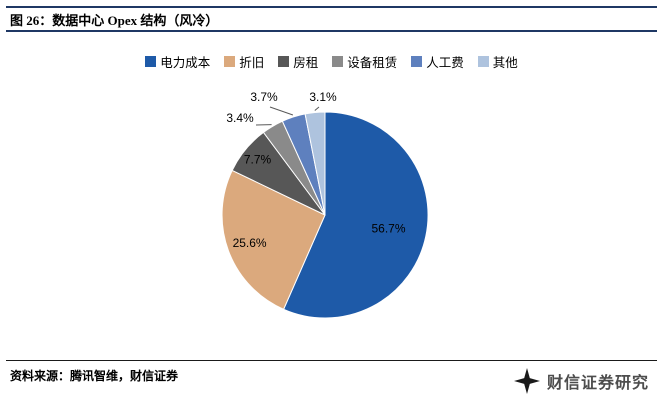  I want to click on figure-title: 图 26：数据中心 Opex 结构（风冷）, so click(114, 20).